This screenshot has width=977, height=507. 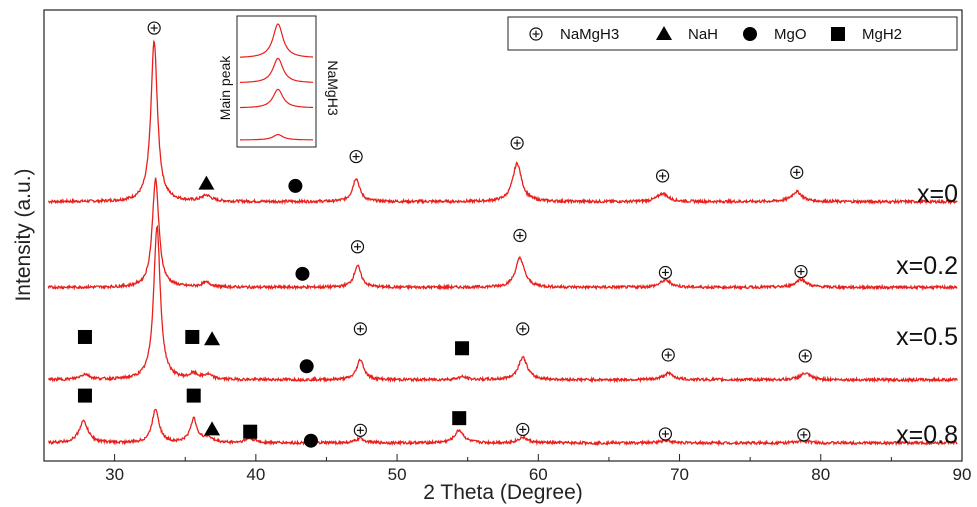 What do you see at coordinates (750, 34) in the screenshot?
I see `legend-marker-mgo` at bounding box center [750, 34].